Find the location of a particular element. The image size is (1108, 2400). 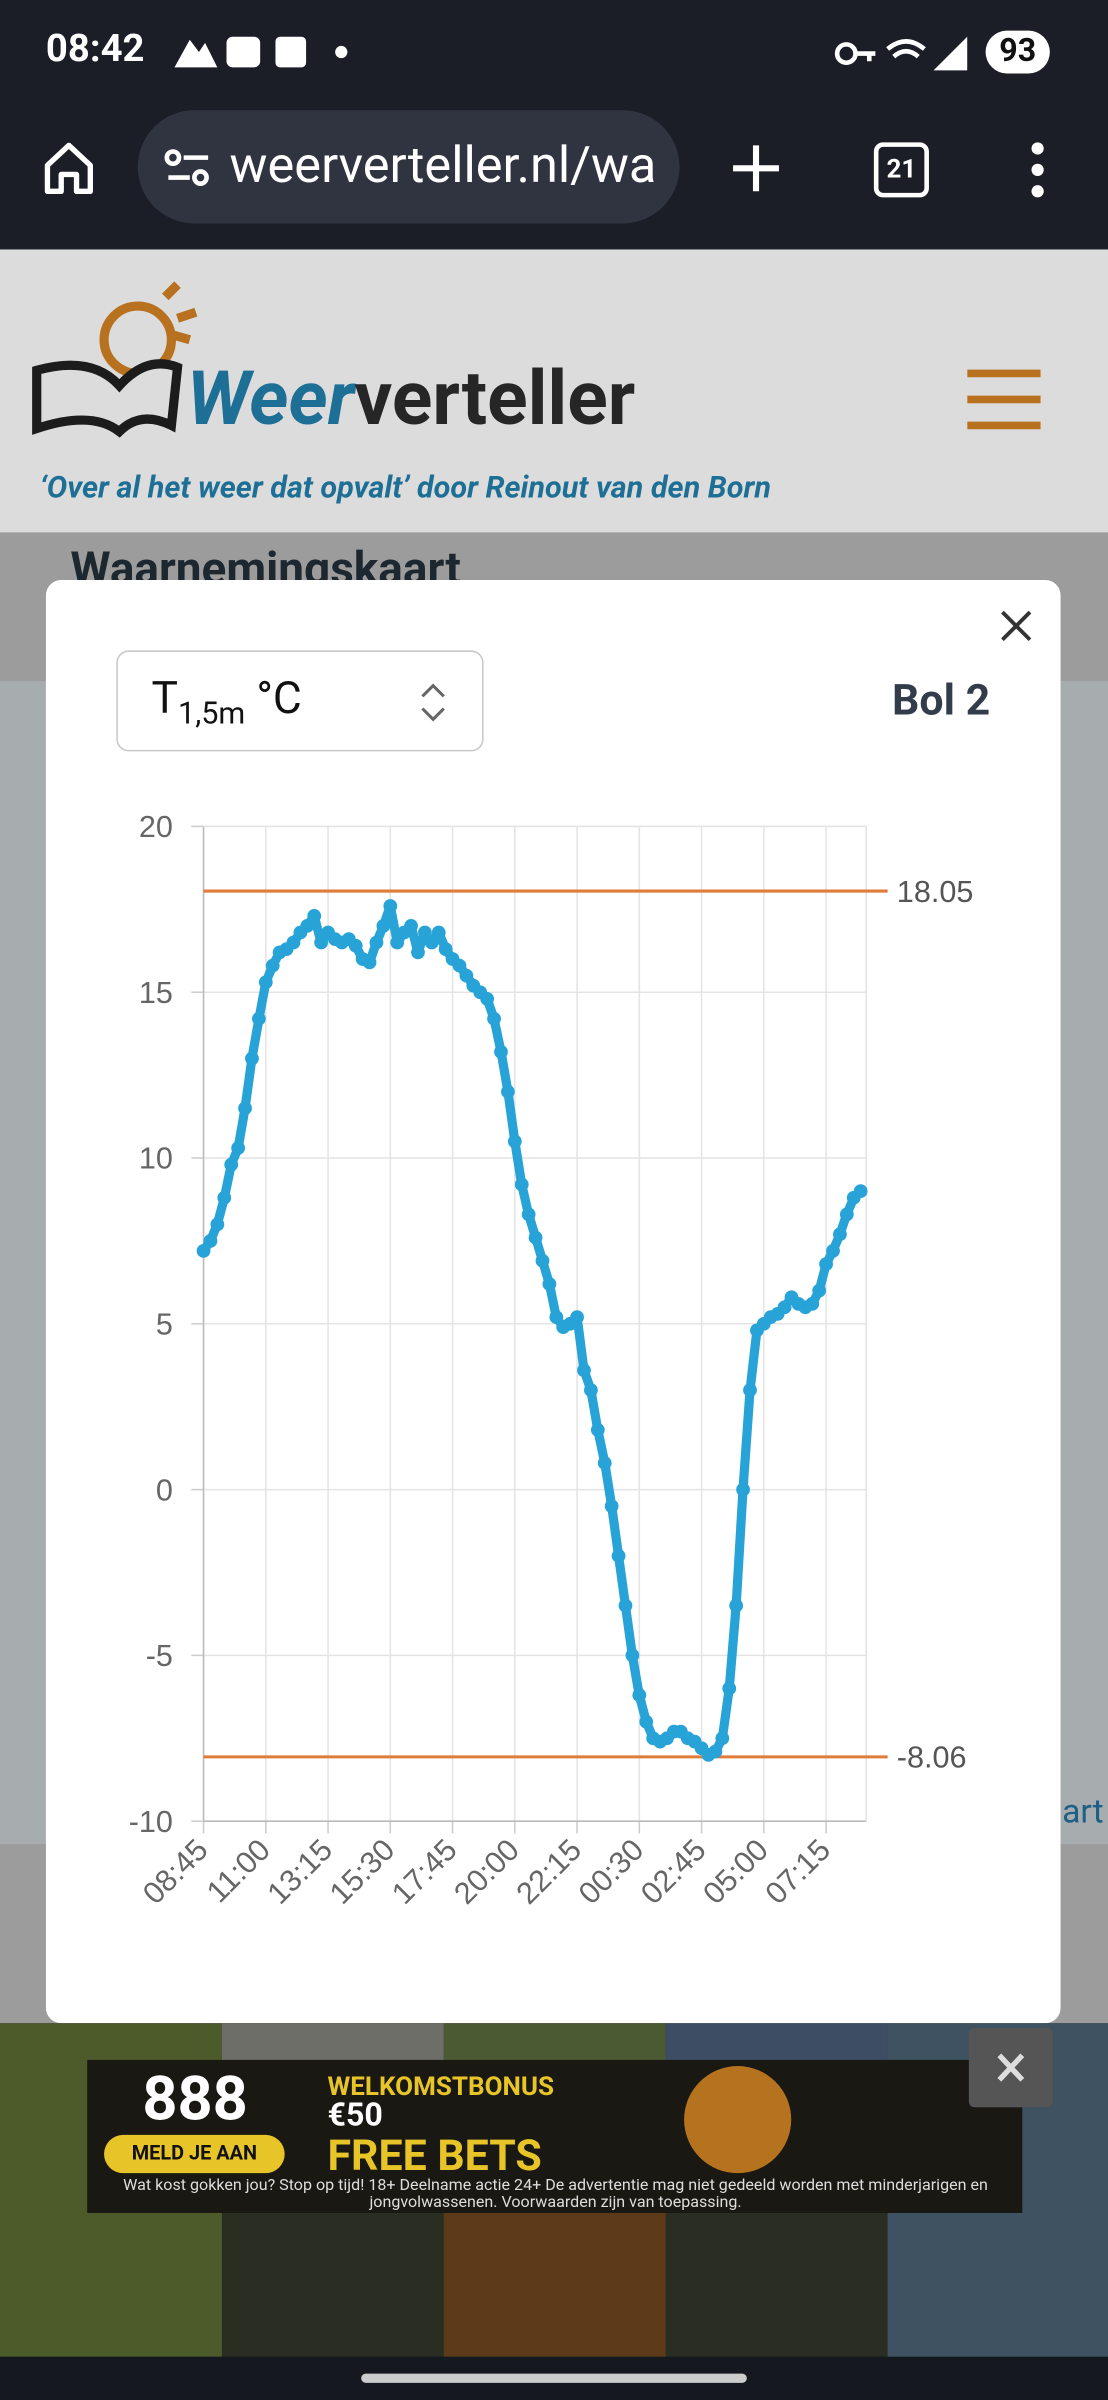

x-tick-label: 17:45 is located at coordinates (424, 1872).